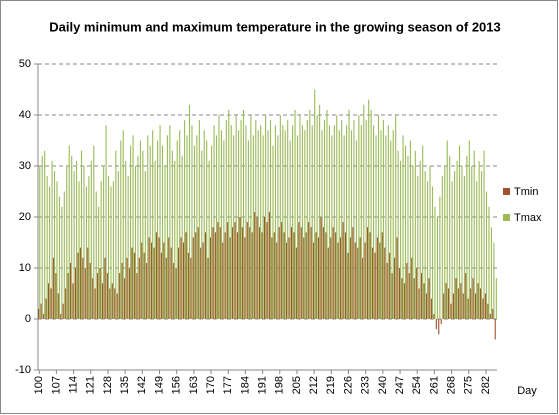 This screenshot has width=559, height=415. I want to click on y-tick-label: 20, so click(25, 217).